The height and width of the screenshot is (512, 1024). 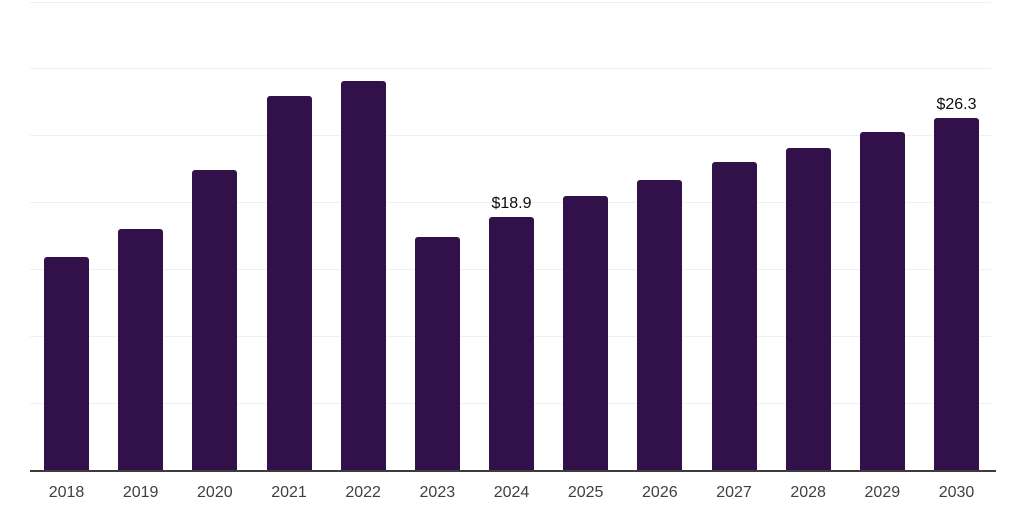 I want to click on bar-2025, so click(x=586, y=332).